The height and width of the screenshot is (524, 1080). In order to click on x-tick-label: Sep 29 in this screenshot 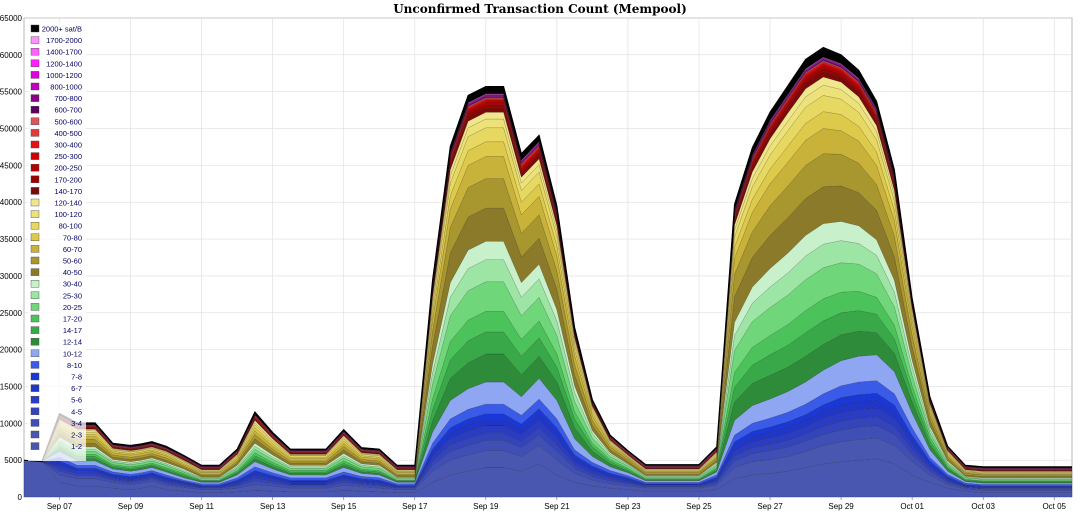, I will do `click(841, 506)`.